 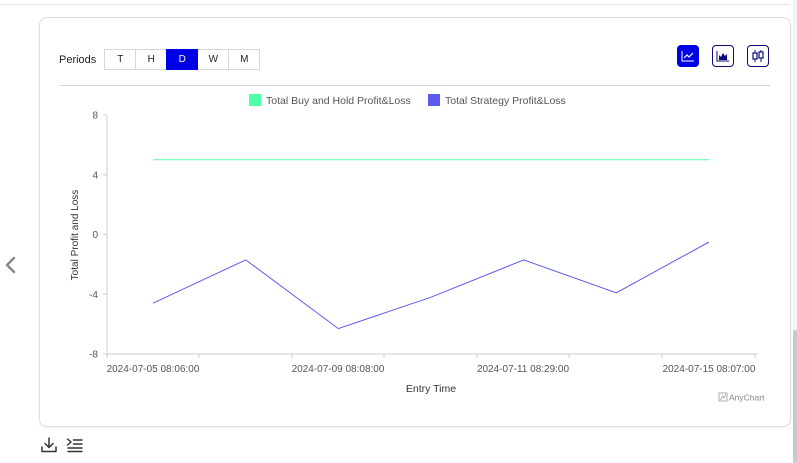 I want to click on area-chart-button, so click(x=723, y=56).